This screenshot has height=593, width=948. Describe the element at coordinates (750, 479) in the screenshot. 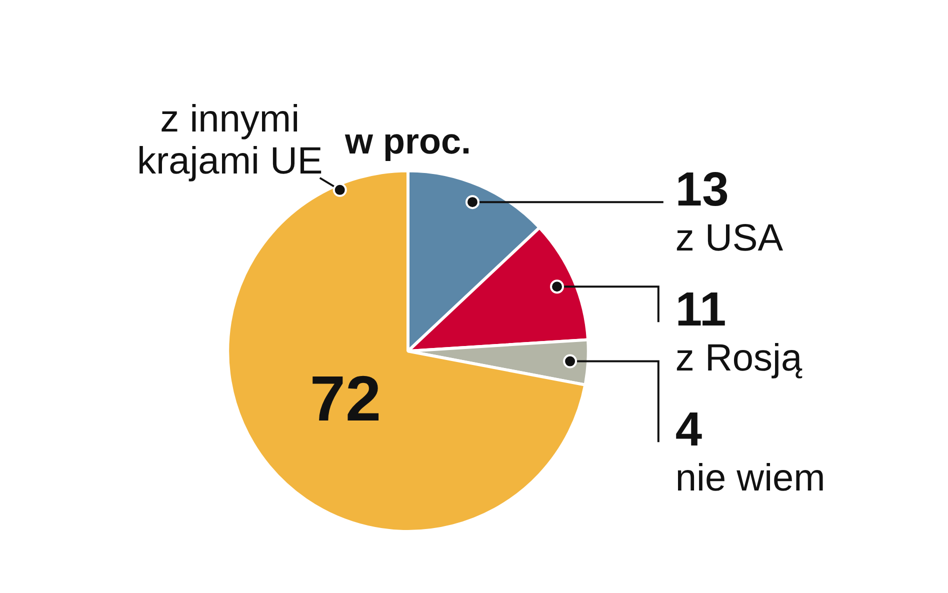

I see `slice-label: nie wiem` at that location.